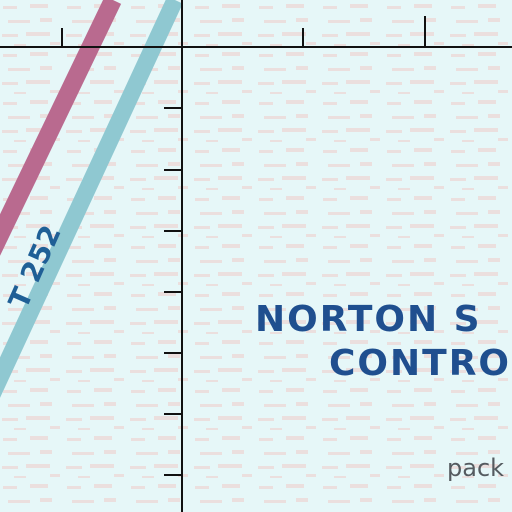 The width and height of the screenshot is (512, 512). What do you see at coordinates (476, 468) in the screenshot?
I see `pack-text: pack` at bounding box center [476, 468].